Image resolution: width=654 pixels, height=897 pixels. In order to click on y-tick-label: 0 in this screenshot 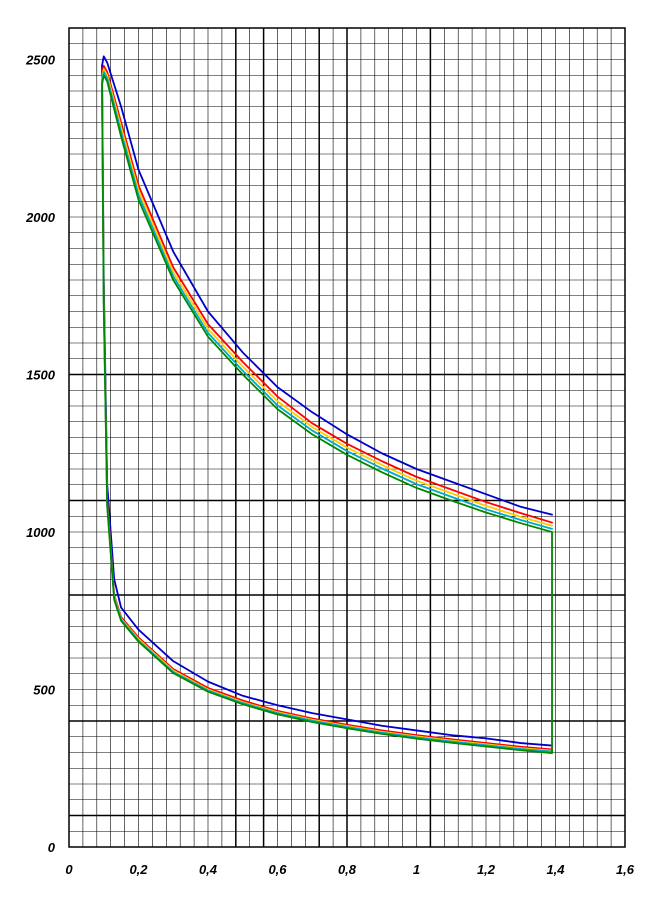, I will do `click(52, 847)`.